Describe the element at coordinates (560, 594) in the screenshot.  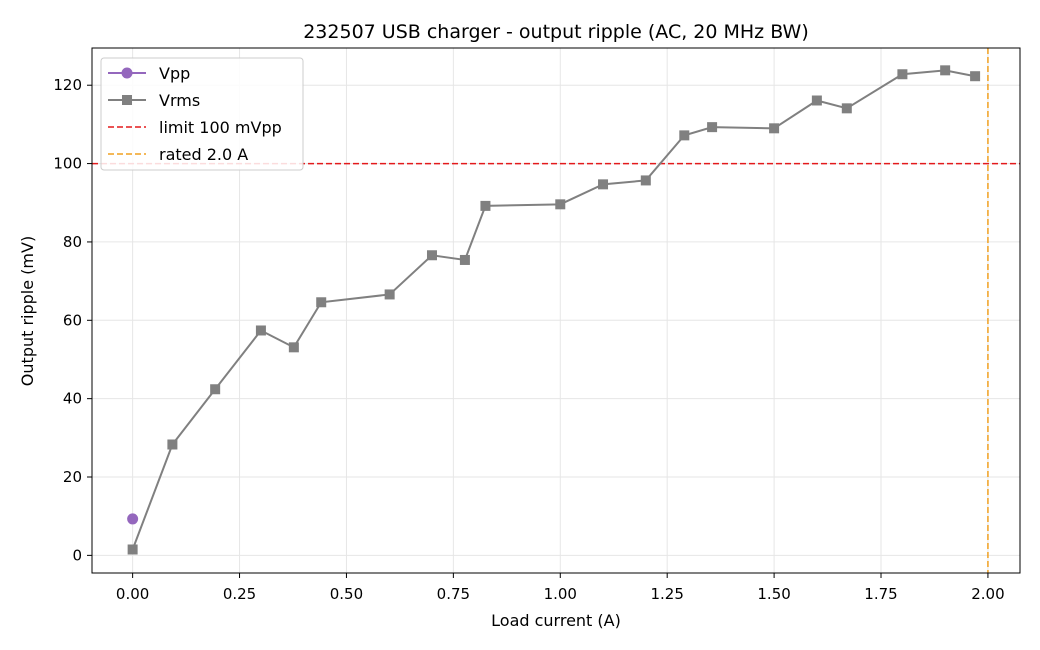
I see `x-tick-label: 1.00` at that location.